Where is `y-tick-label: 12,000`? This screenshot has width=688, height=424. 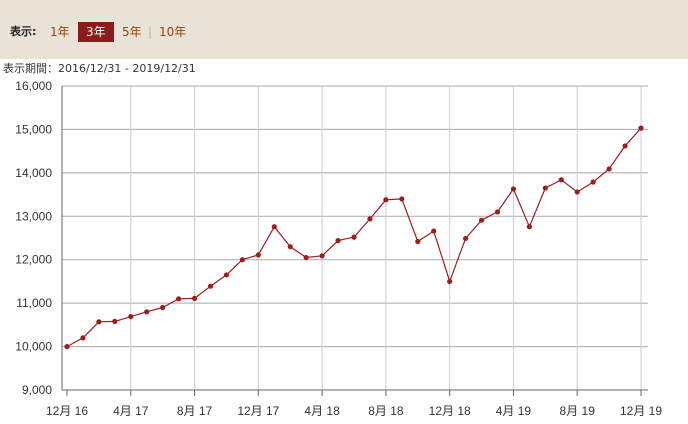 y-tick-label: 12,000 is located at coordinates (33, 260).